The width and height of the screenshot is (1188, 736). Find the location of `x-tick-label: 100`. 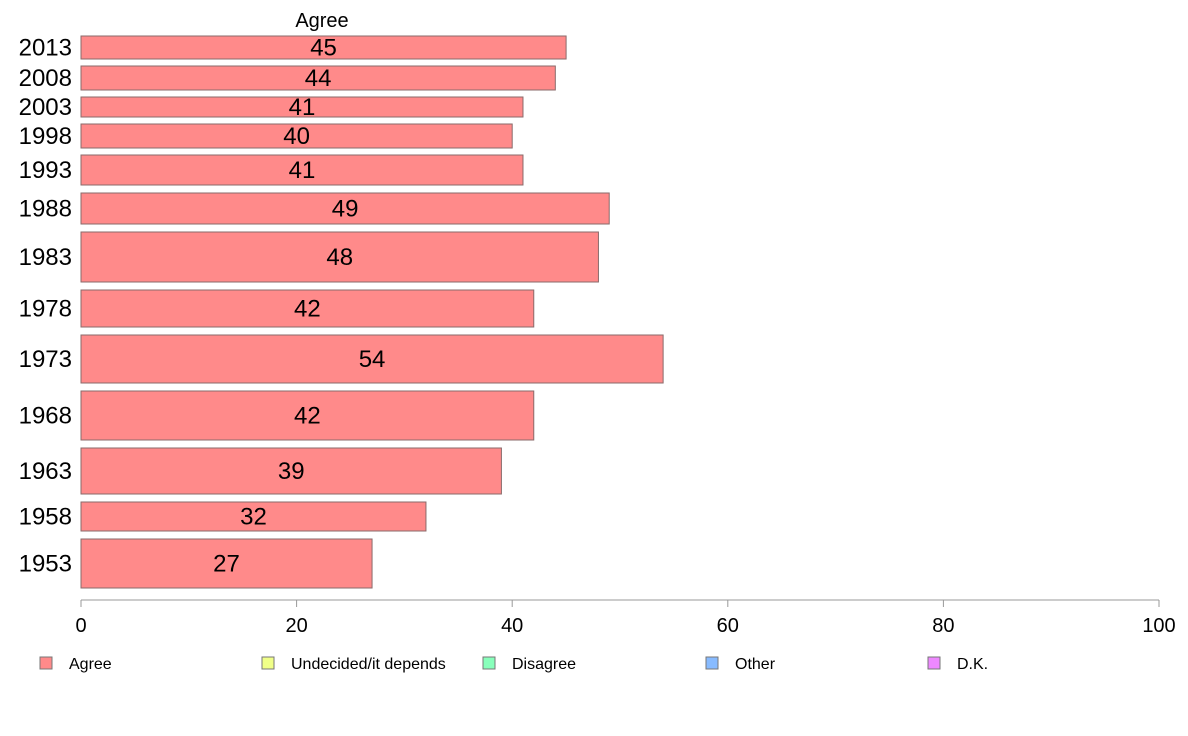

x-tick-label: 100 is located at coordinates (1158, 626).